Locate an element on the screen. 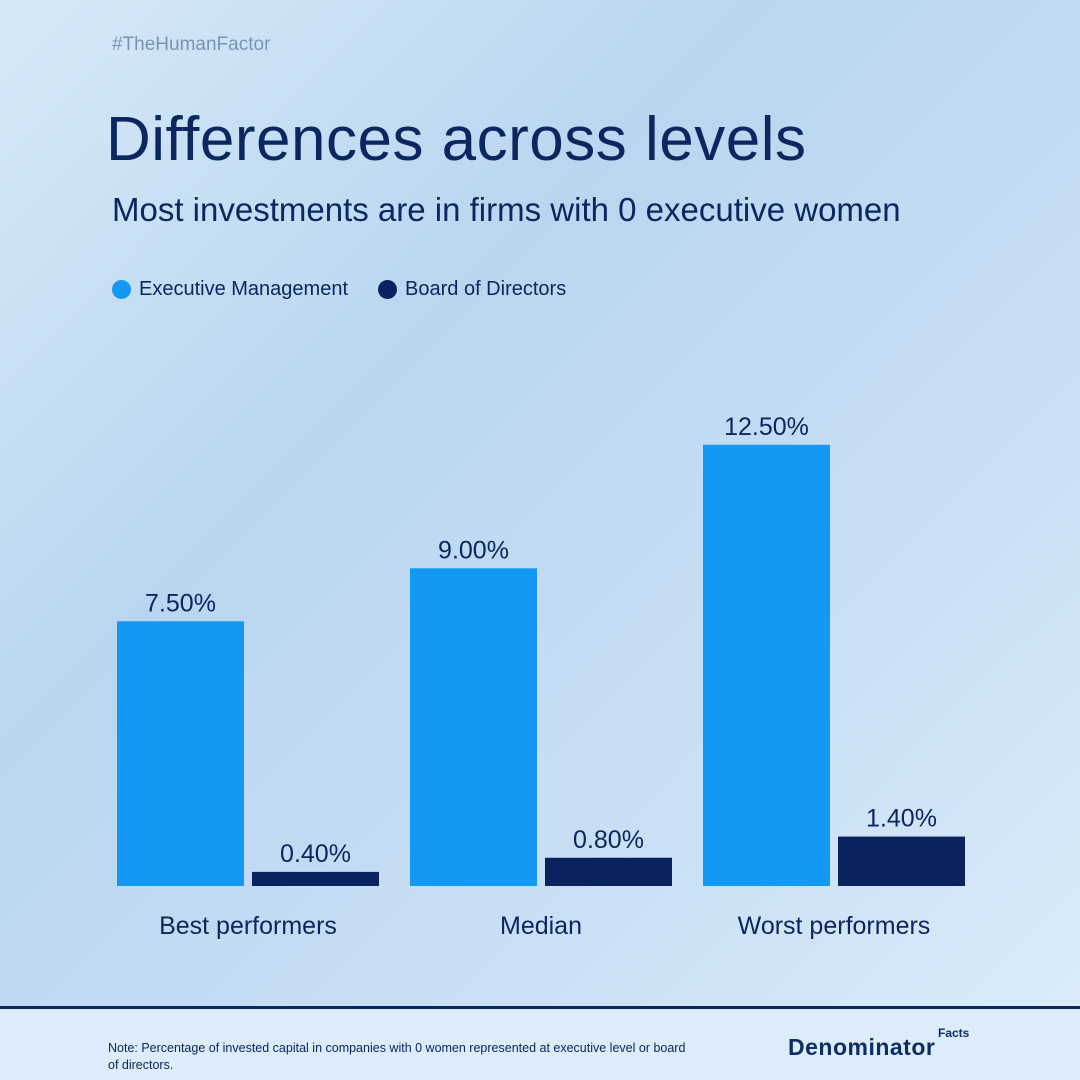 This screenshot has height=1080, width=1080. data-label-executive-median: 9.00% is located at coordinates (473, 550).